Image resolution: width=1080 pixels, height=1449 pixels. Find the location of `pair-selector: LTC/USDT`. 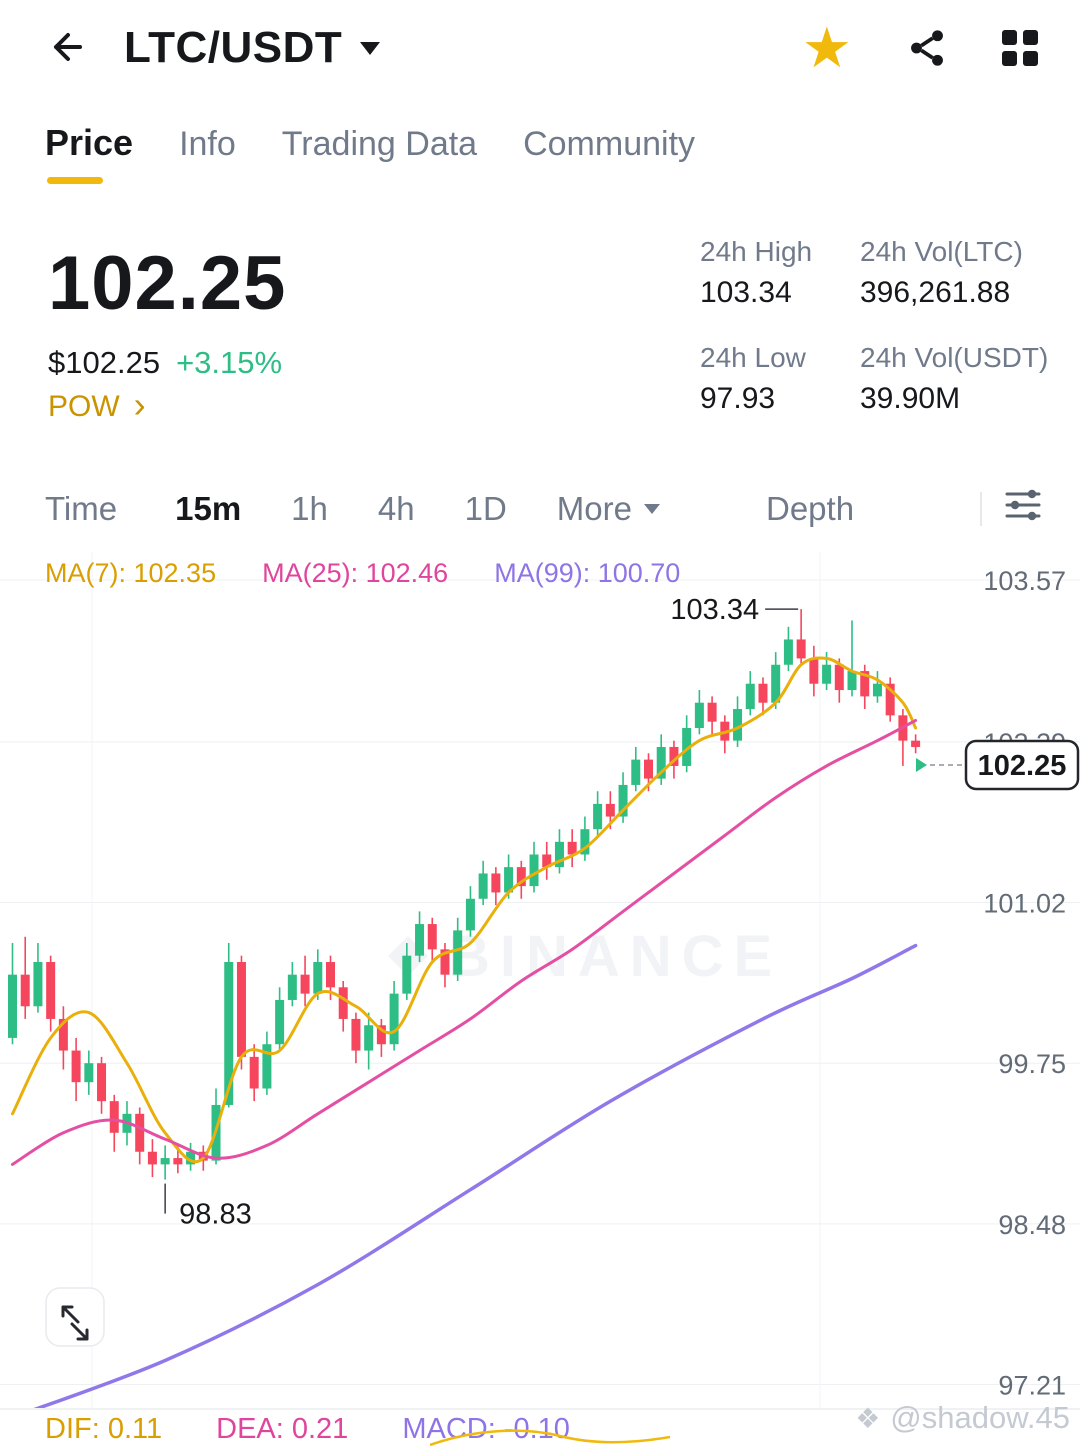

pair-selector: LTC/USDT is located at coordinates (252, 48).